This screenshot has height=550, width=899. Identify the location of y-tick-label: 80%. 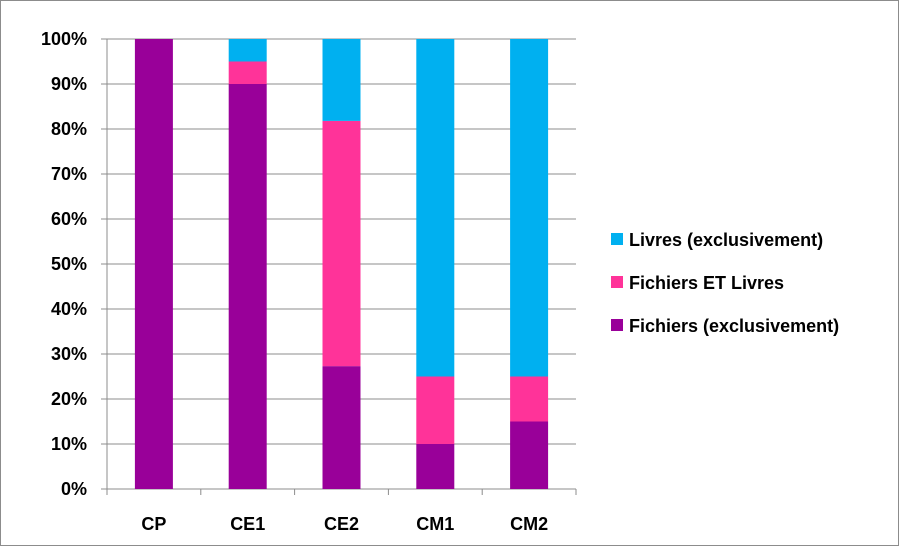
(69, 129).